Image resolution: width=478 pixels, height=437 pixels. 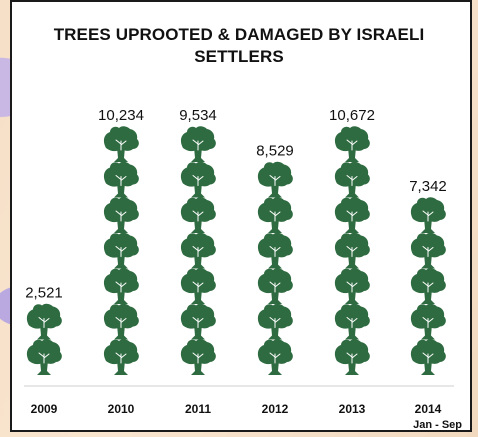 I want to click on value-label: 8,529, so click(x=275, y=151).